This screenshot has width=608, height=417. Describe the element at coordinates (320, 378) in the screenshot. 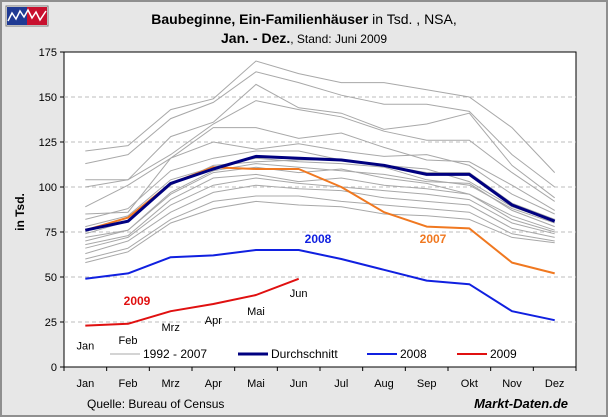

I see `x-axis: Jan Feb Mrz Apr Mai Jun Jul Aug Sep Okt Nov Dez` at that location.